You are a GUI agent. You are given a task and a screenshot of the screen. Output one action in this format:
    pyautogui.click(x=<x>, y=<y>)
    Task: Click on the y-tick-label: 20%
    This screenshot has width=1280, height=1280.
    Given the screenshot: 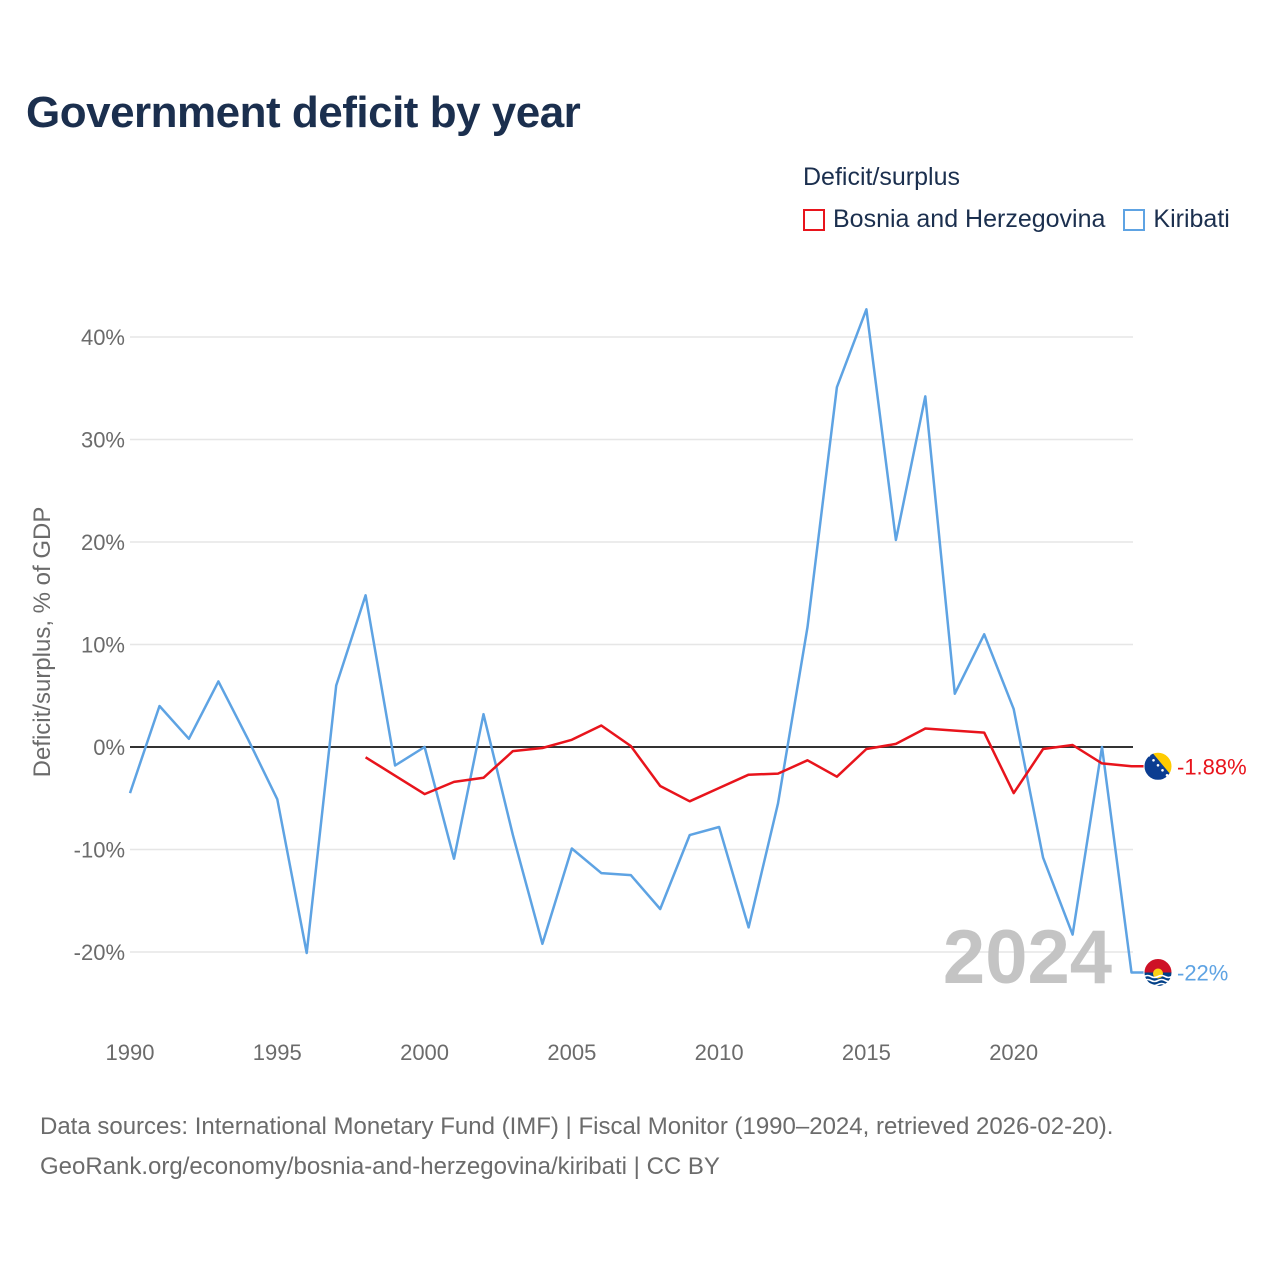 What is the action you would take?
    pyautogui.click(x=103, y=542)
    